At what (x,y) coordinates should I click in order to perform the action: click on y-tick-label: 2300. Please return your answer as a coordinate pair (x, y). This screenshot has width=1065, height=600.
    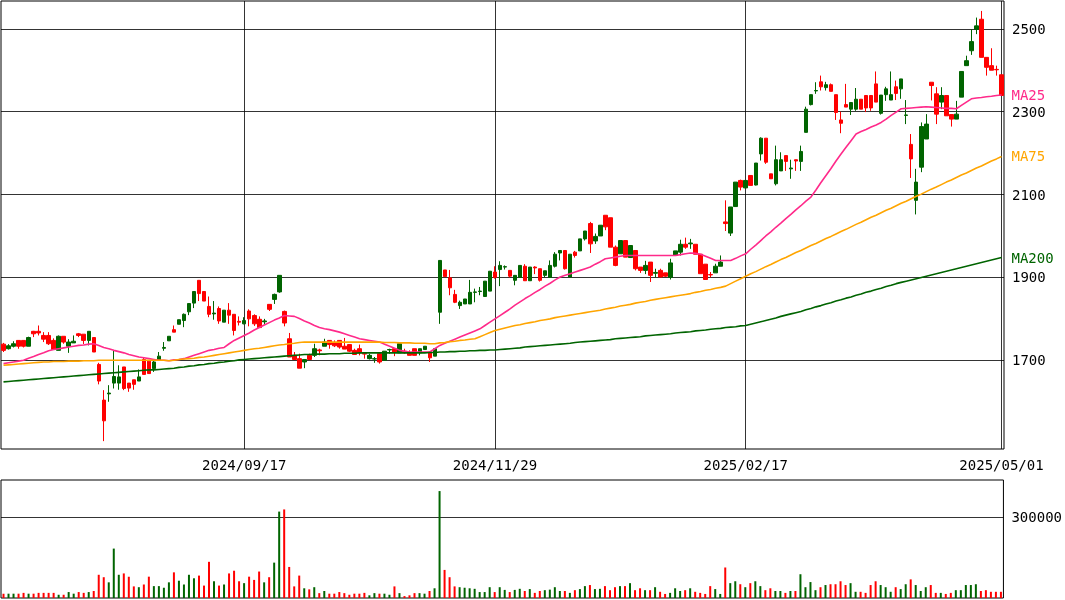
    Looking at the image, I should click on (1029, 111).